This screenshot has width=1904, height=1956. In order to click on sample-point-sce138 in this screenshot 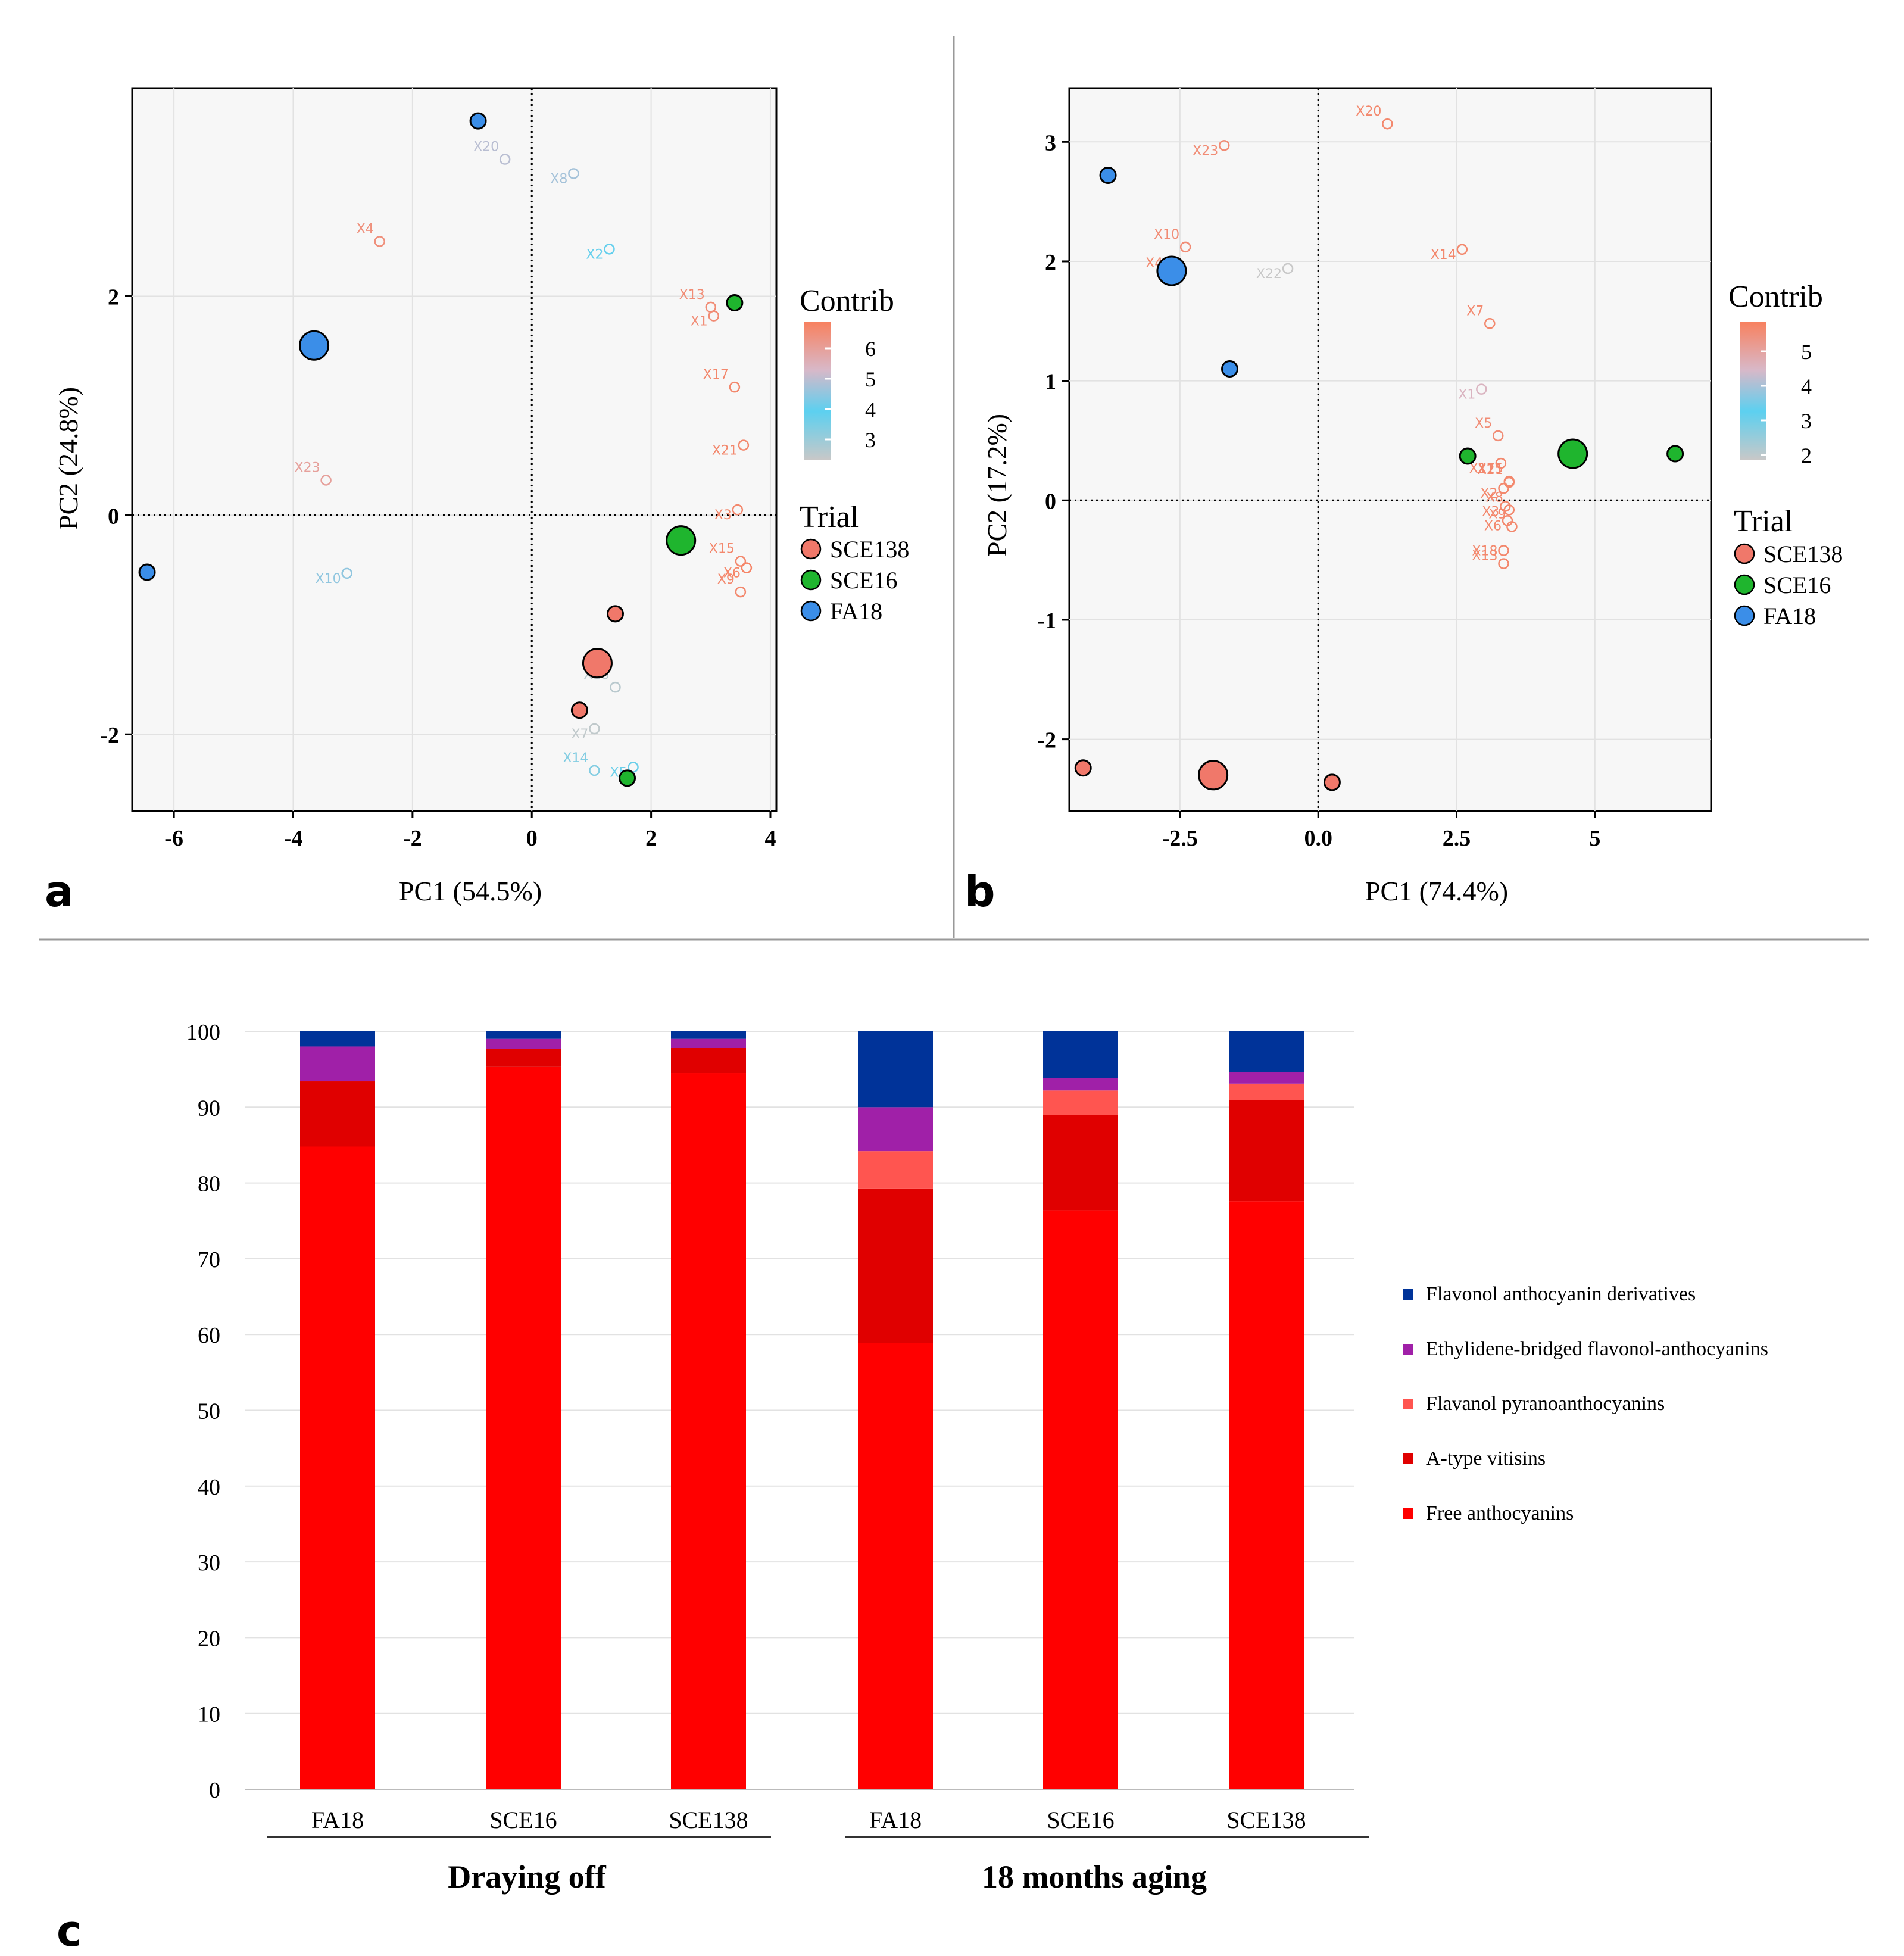, I will do `click(597, 664)`.